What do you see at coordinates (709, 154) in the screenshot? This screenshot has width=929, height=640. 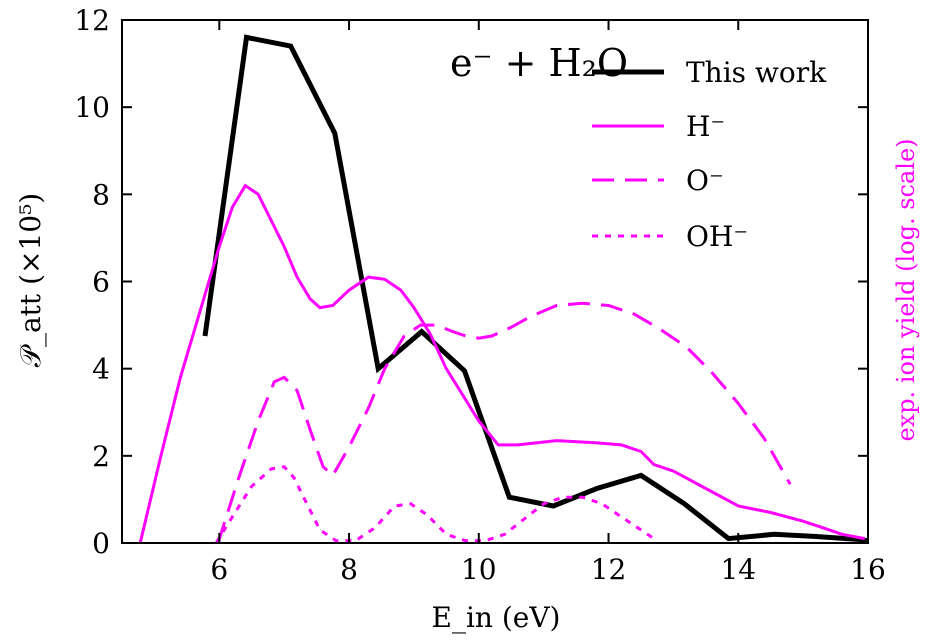 I see `legend: This work H⁻ O⁻ OH⁻` at bounding box center [709, 154].